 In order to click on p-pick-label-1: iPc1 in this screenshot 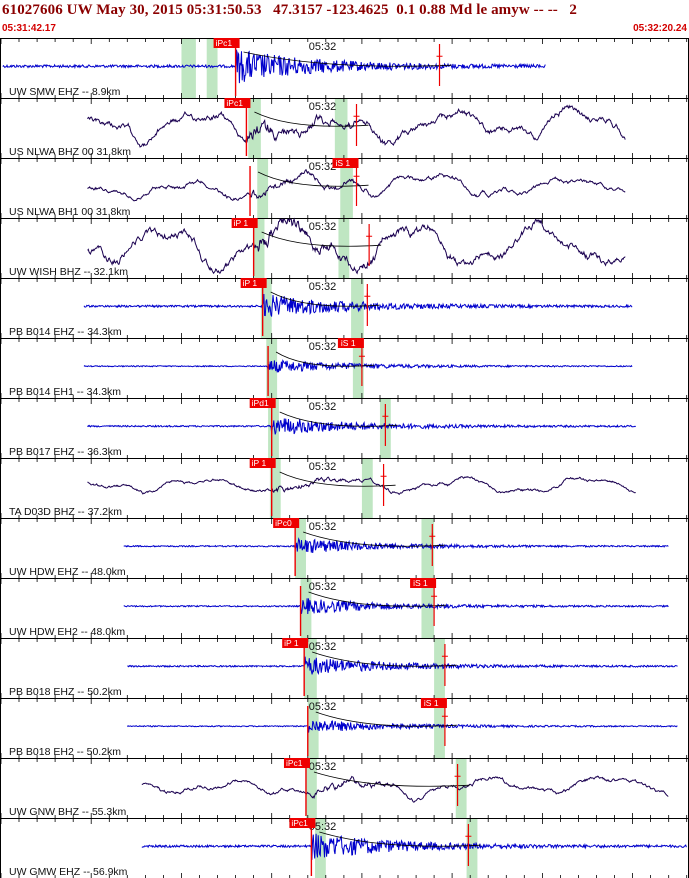, I will do `click(224, 43)`.